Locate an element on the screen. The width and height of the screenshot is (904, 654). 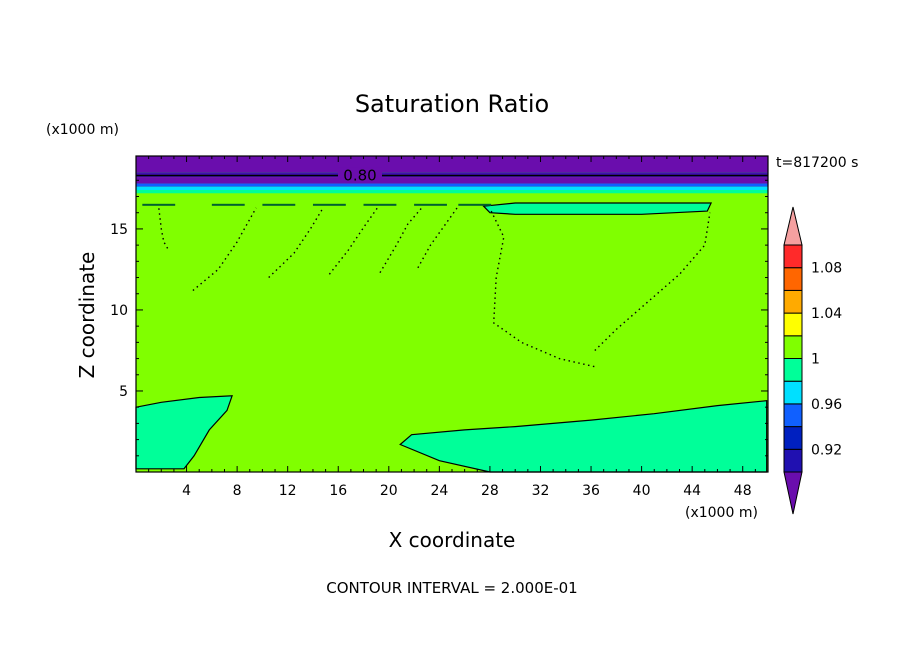
chart-title: Saturation Ratio is located at coordinates (452, 104).